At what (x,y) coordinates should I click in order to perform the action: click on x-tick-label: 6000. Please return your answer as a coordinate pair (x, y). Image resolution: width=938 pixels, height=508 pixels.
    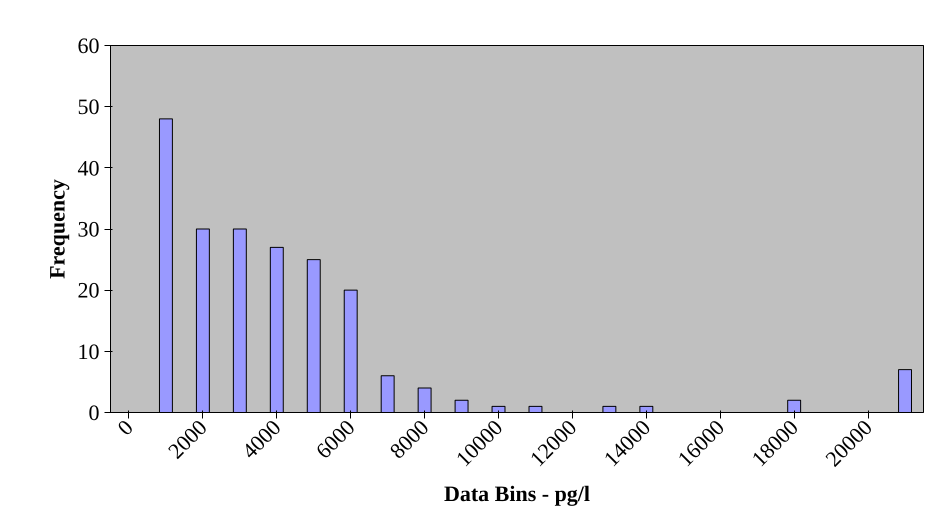
    Looking at the image, I should click on (335, 439).